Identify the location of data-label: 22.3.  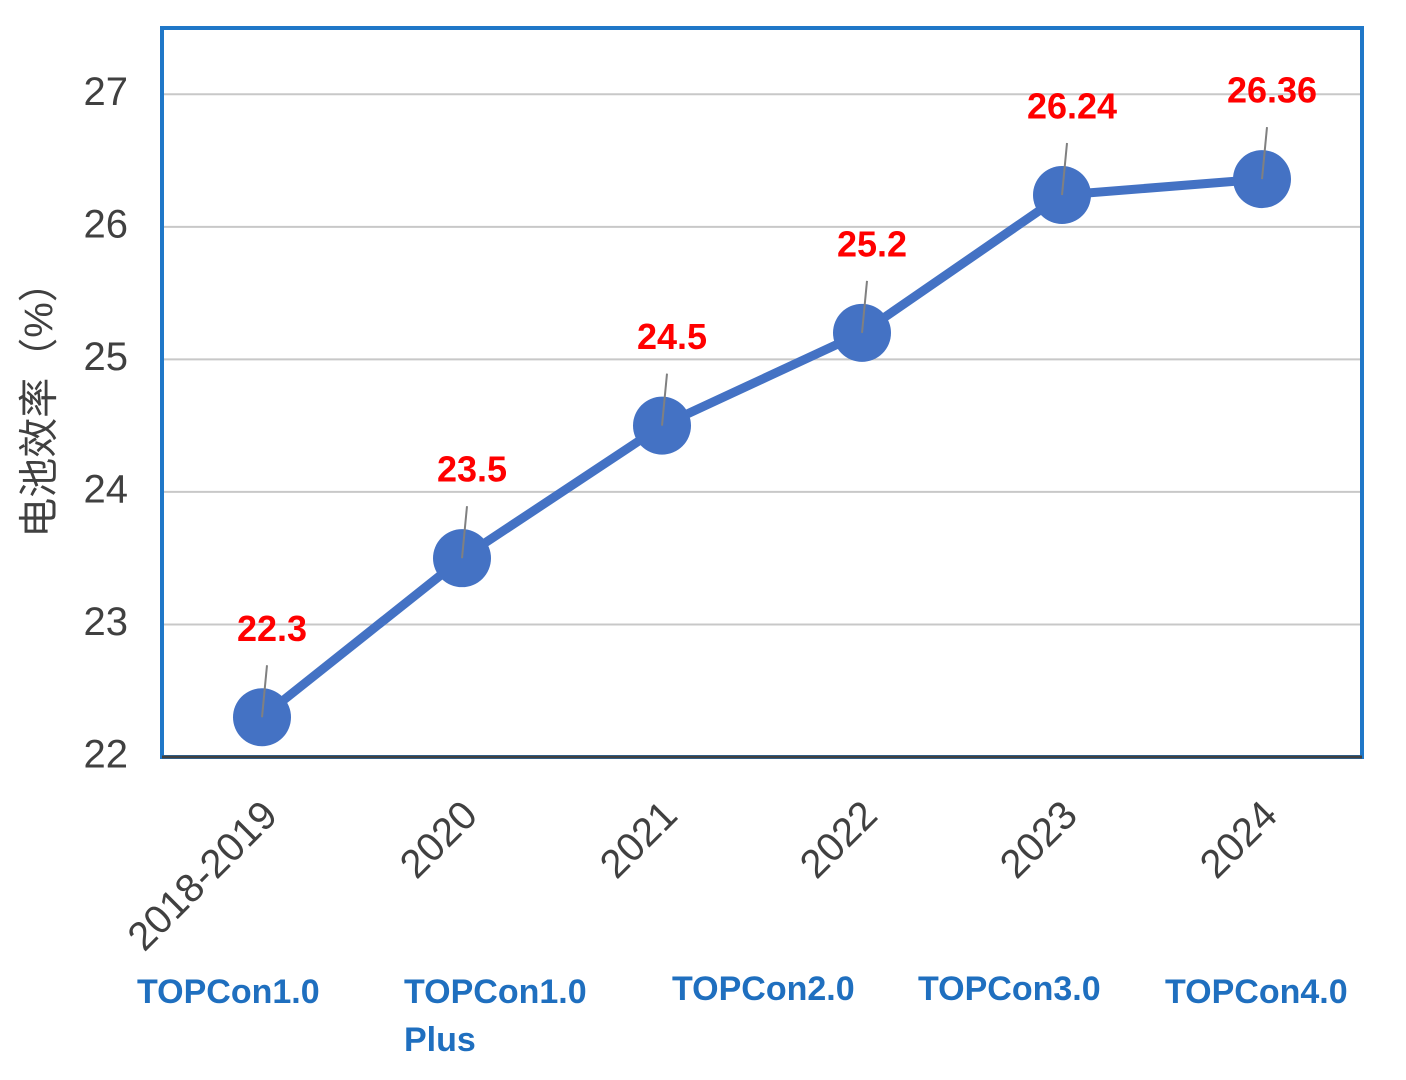
(272, 628).